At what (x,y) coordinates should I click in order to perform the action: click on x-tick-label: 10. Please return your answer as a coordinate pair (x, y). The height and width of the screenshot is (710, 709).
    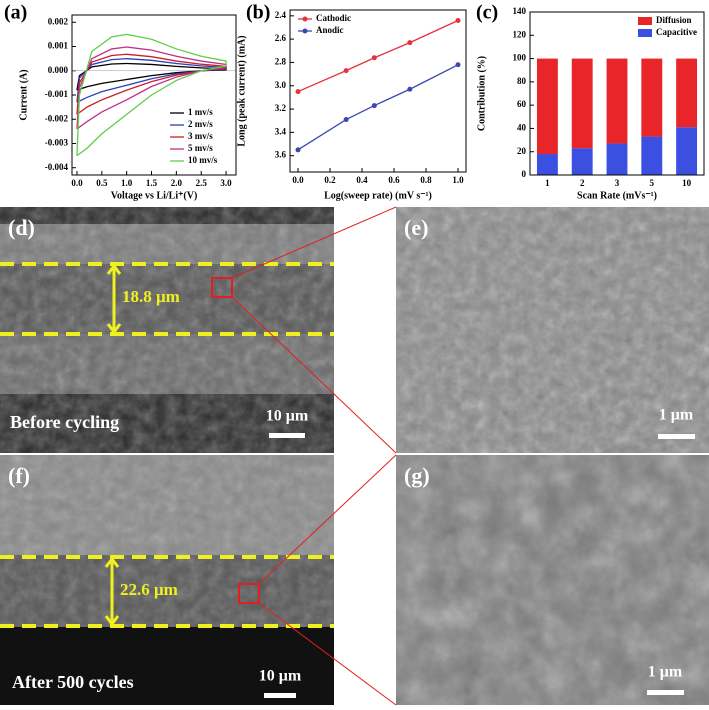
    Looking at the image, I should click on (687, 183).